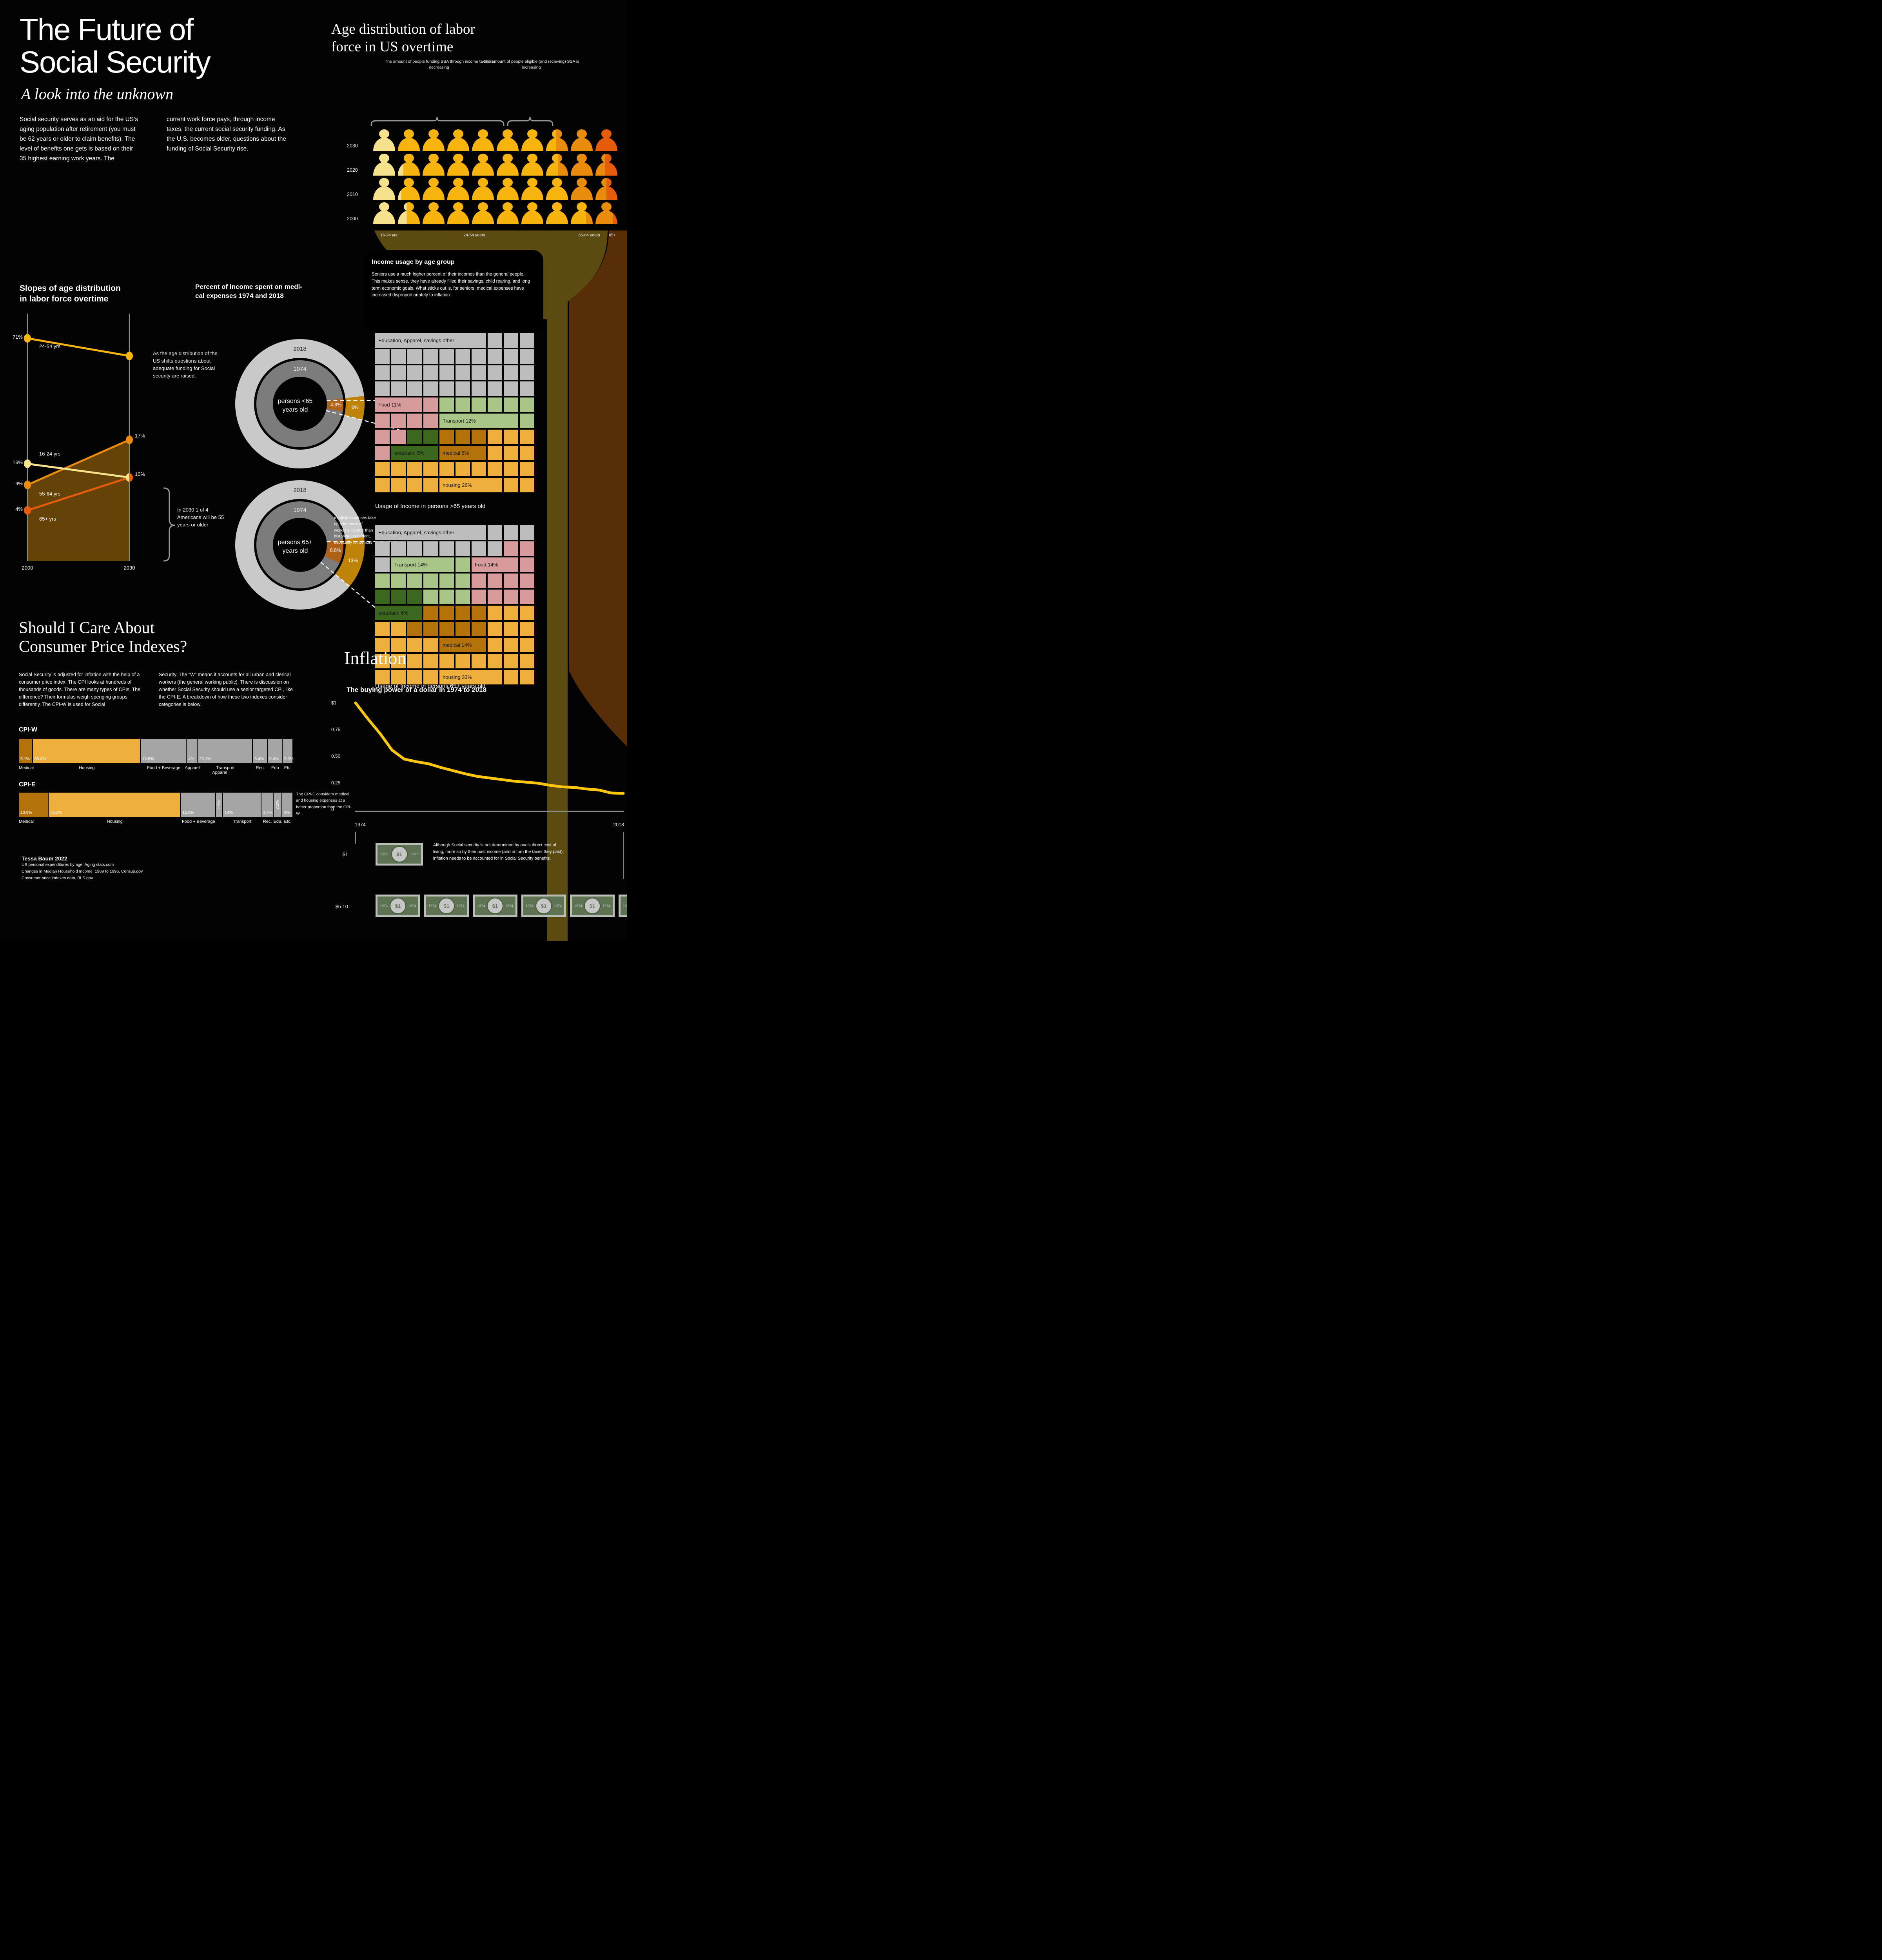  I want to click on cpi-segment-pct: 4%, so click(191, 759).